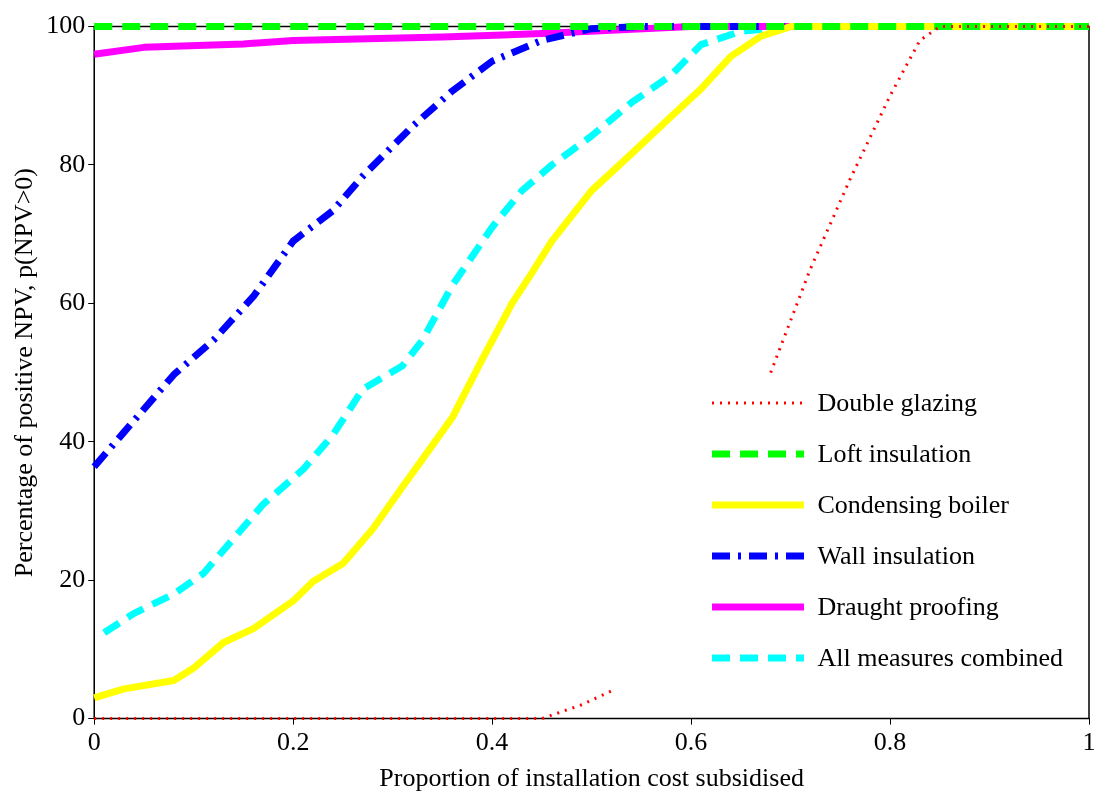 This screenshot has height=805, width=1109. Describe the element at coordinates (72, 579) in the screenshot. I see `y-tick-label: 20` at that location.